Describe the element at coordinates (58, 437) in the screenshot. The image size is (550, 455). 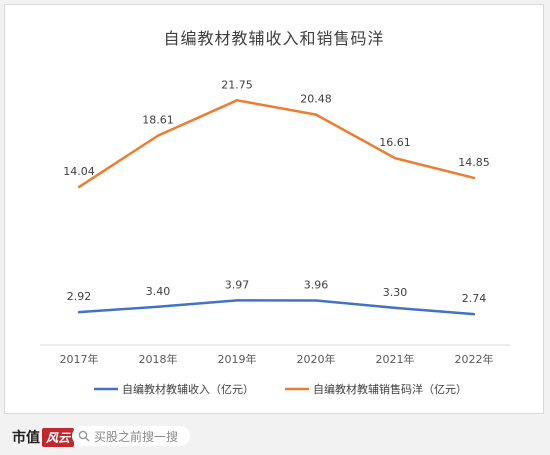
I see `brand-mark: 风云` at that location.